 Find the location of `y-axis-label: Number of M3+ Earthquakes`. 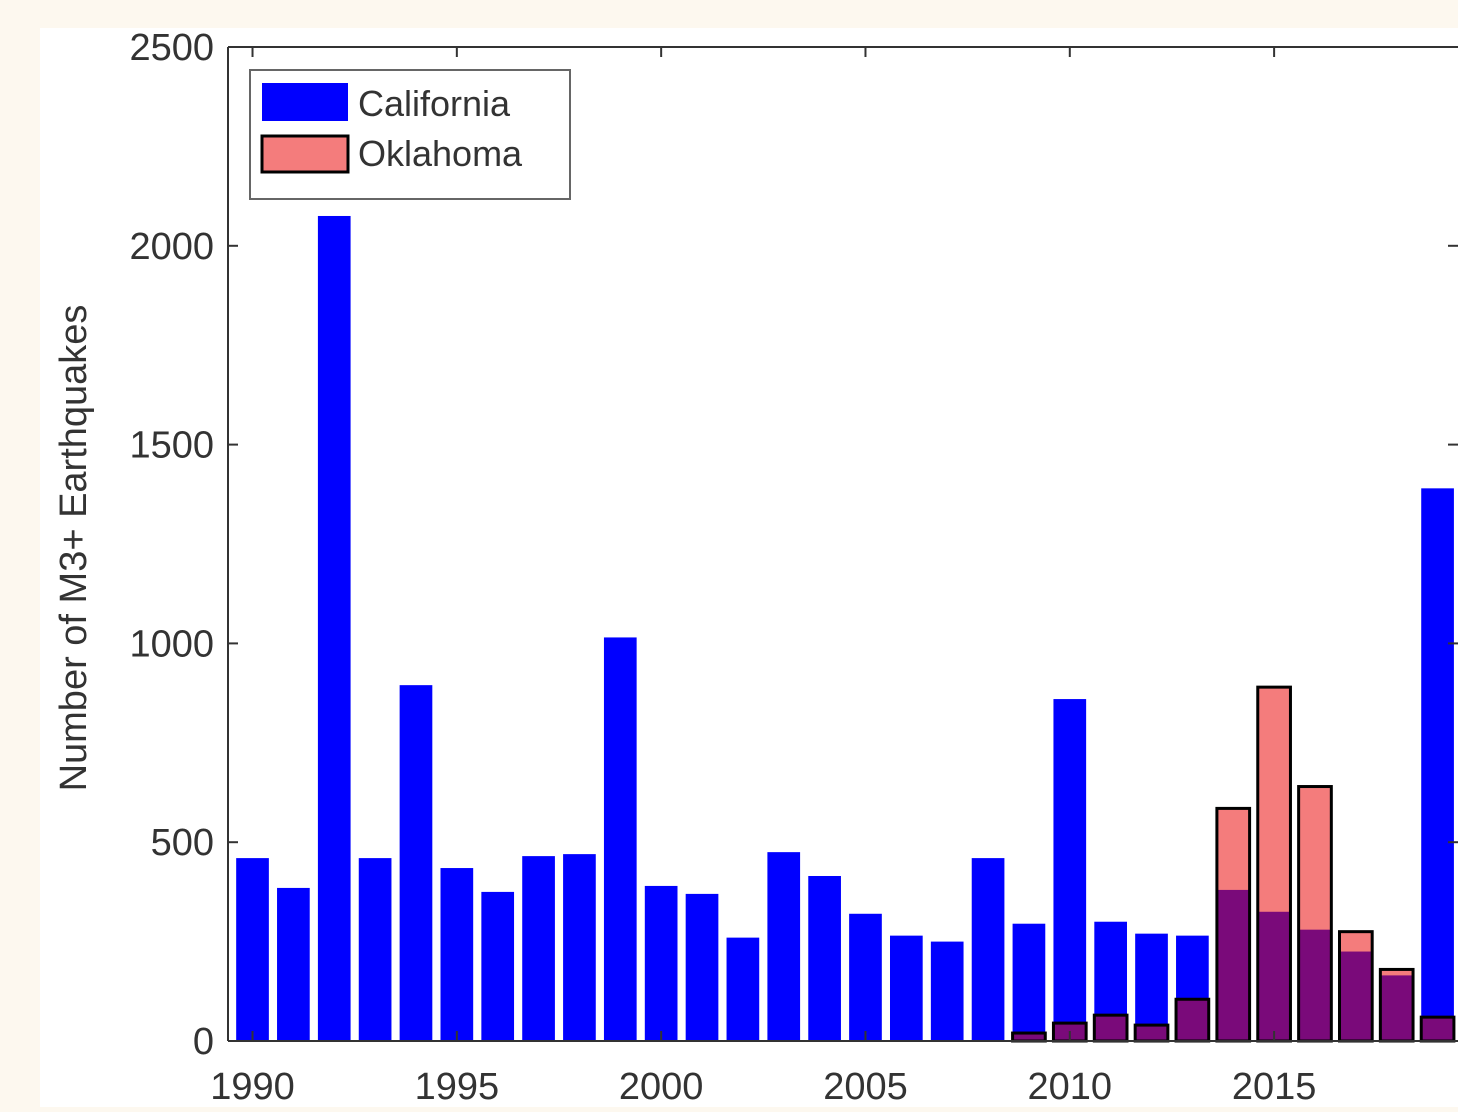

y-axis-label: Number of M3+ Earthquakes is located at coordinates (74, 548).